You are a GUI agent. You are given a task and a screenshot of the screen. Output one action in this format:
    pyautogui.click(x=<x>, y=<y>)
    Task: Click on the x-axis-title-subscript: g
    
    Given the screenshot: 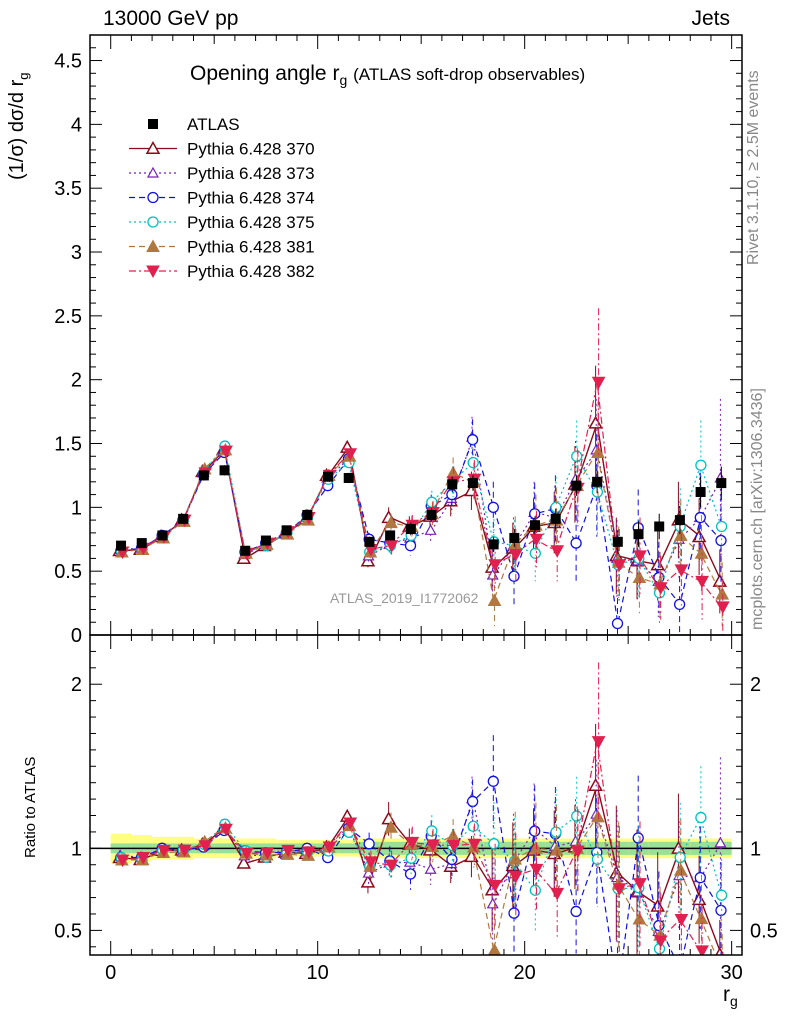 What is the action you would take?
    pyautogui.click(x=734, y=1001)
    